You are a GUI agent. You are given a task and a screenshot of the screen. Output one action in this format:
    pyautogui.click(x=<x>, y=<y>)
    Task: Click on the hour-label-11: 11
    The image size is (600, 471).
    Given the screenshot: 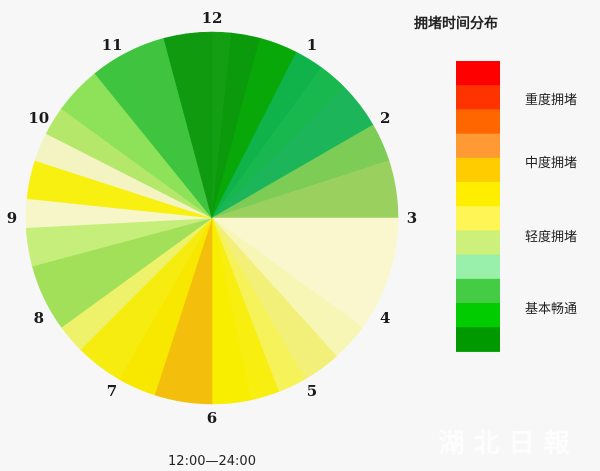 What is the action you would take?
    pyautogui.click(x=112, y=45)
    